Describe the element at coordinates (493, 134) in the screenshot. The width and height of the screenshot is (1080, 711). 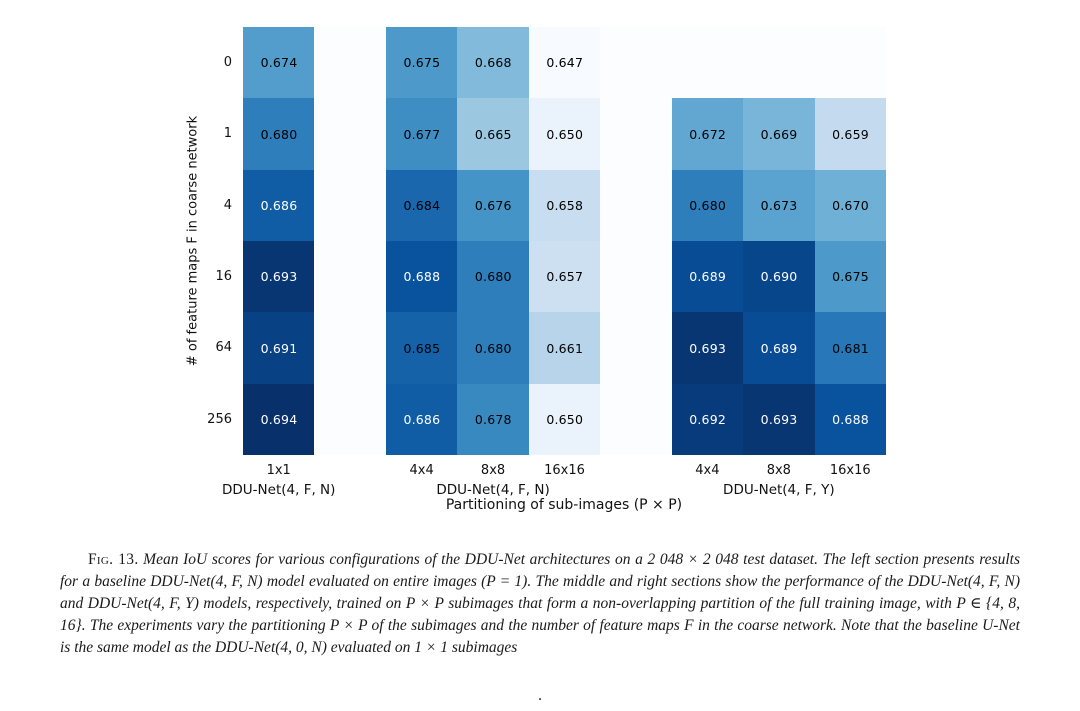
I see `heatmap-cell: 0.665` at that location.